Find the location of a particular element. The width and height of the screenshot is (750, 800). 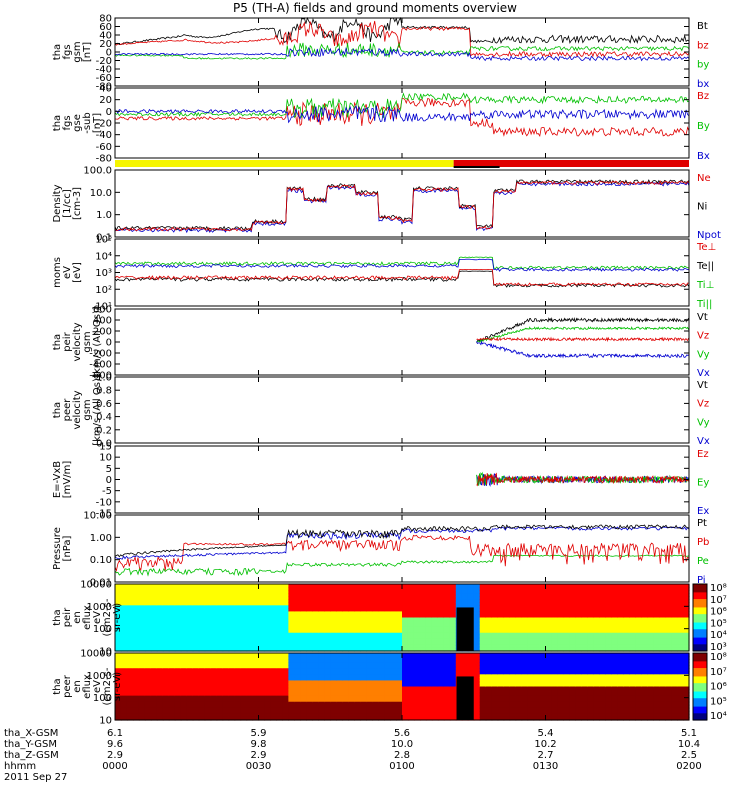

y-axis-label: (cm2-s- is located at coordinates (107, 686).